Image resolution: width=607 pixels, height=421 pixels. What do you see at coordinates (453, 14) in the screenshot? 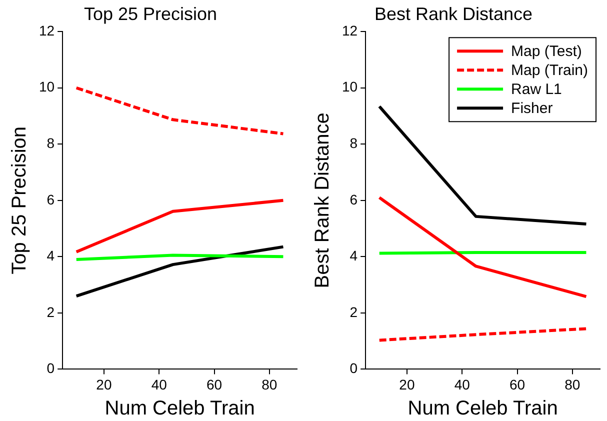
I see `chart-title: Best Rank Distance` at bounding box center [453, 14].